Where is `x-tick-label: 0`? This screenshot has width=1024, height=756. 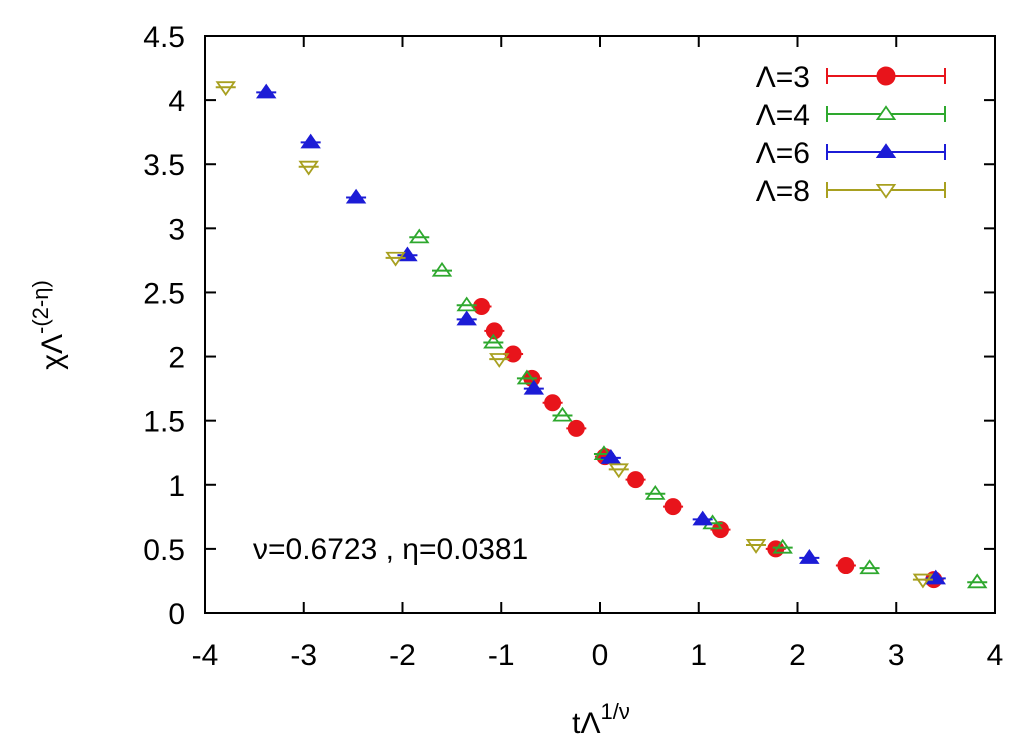
x-tick-label: 0 is located at coordinates (600, 655).